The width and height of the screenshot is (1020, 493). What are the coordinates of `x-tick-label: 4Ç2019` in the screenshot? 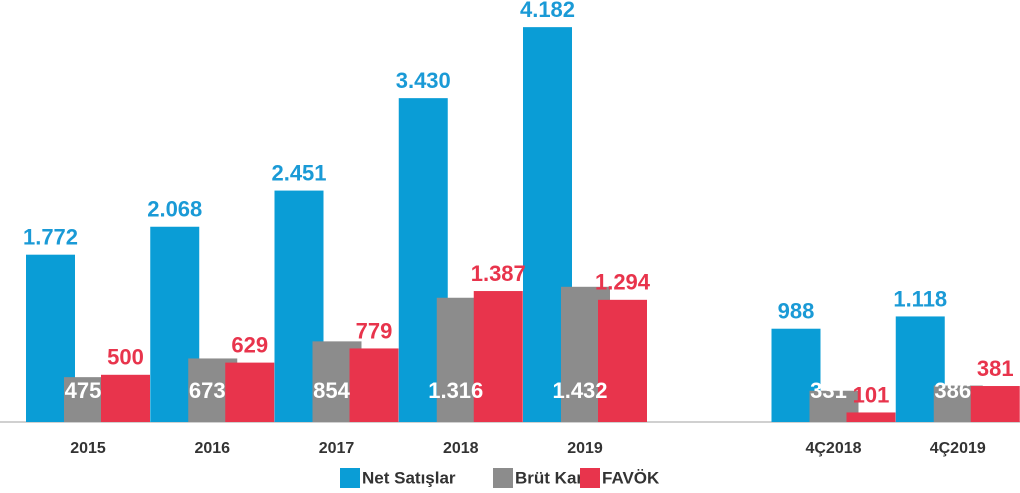 It's located at (958, 448).